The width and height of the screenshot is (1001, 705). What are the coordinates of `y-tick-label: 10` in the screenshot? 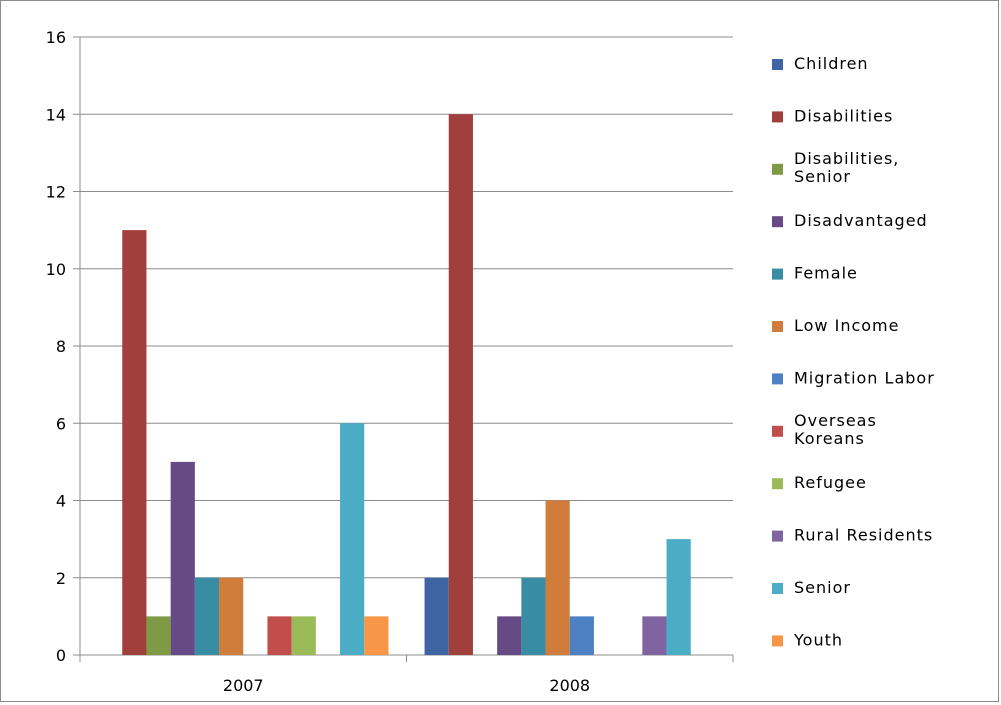 It's located at (56, 269).